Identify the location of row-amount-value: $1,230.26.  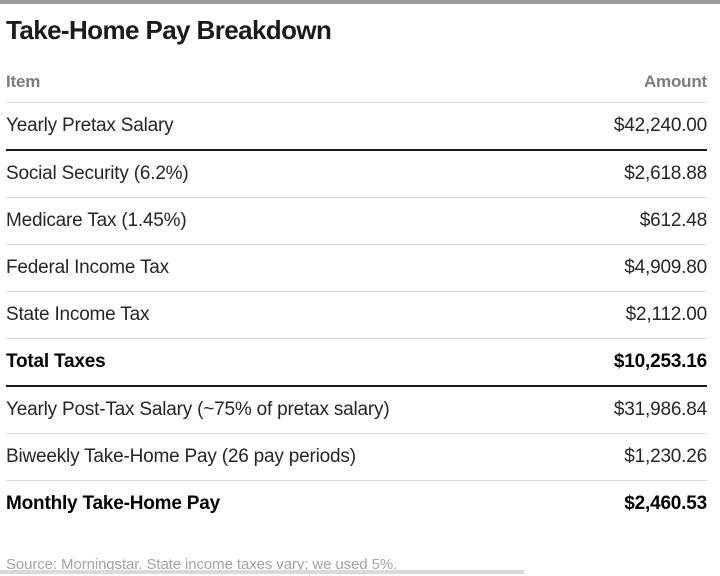
(665, 456).